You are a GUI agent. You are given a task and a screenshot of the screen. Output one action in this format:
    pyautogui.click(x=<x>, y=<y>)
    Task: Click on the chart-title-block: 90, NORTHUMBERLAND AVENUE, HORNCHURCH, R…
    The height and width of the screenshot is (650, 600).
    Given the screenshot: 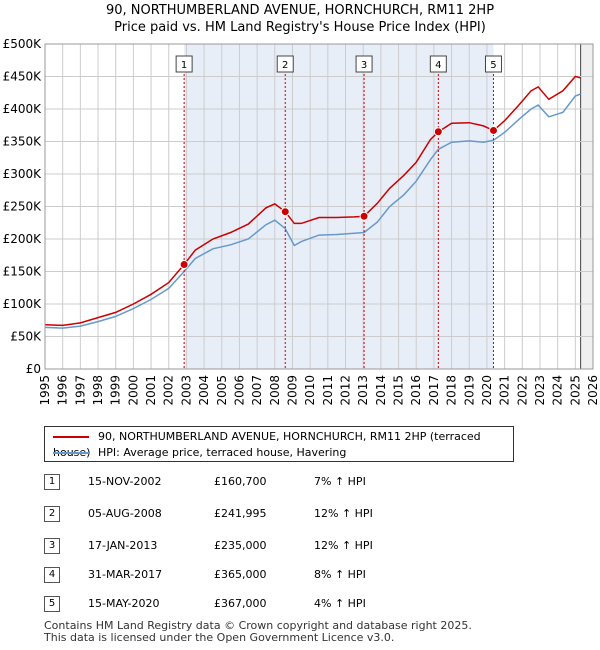 What is the action you would take?
    pyautogui.click(x=300, y=19)
    